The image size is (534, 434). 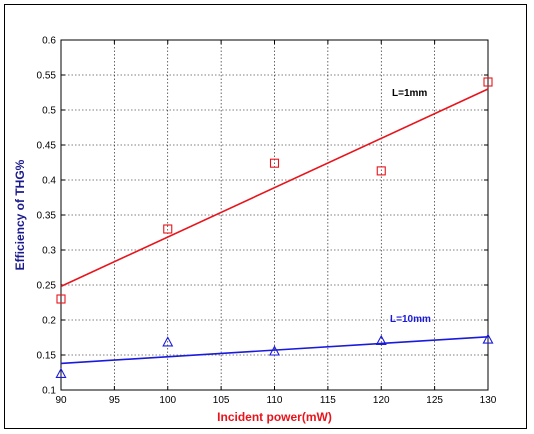 I want to click on x-tick-label: 105, so click(x=221, y=400).